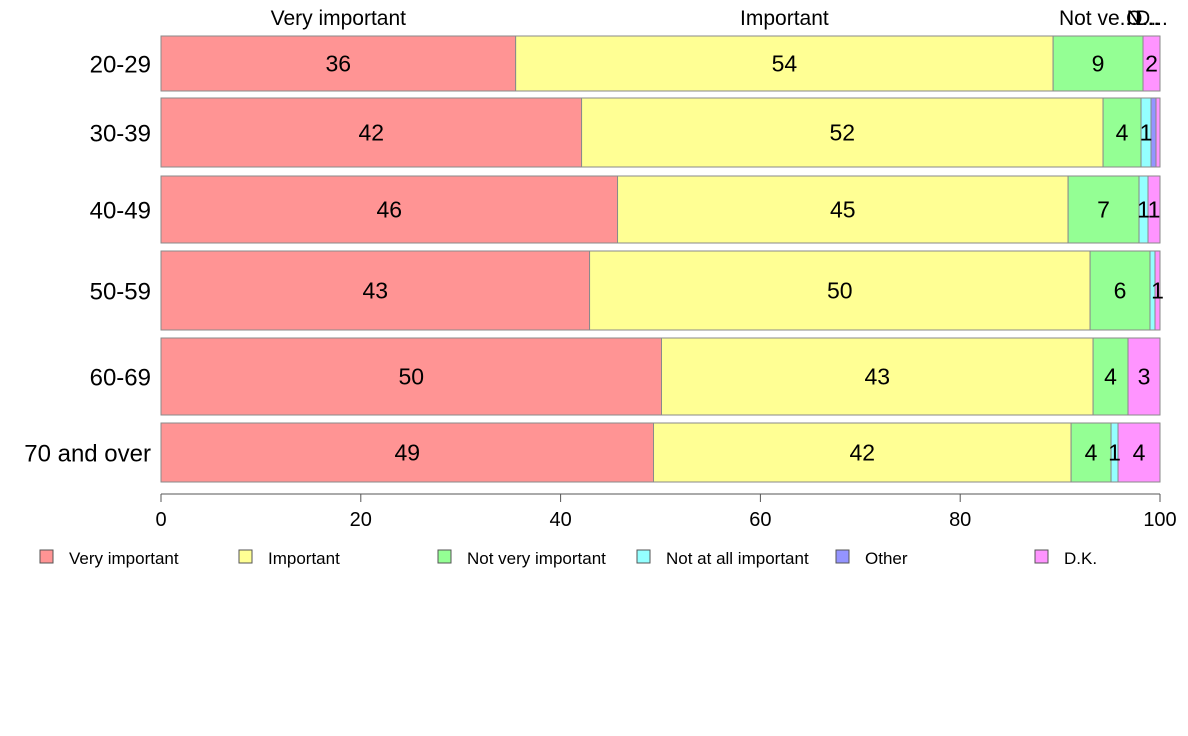 Image resolution: width=1188 pixels, height=736 pixels. What do you see at coordinates (536, 558) in the screenshot?
I see `legend-label: Not very important` at bounding box center [536, 558].